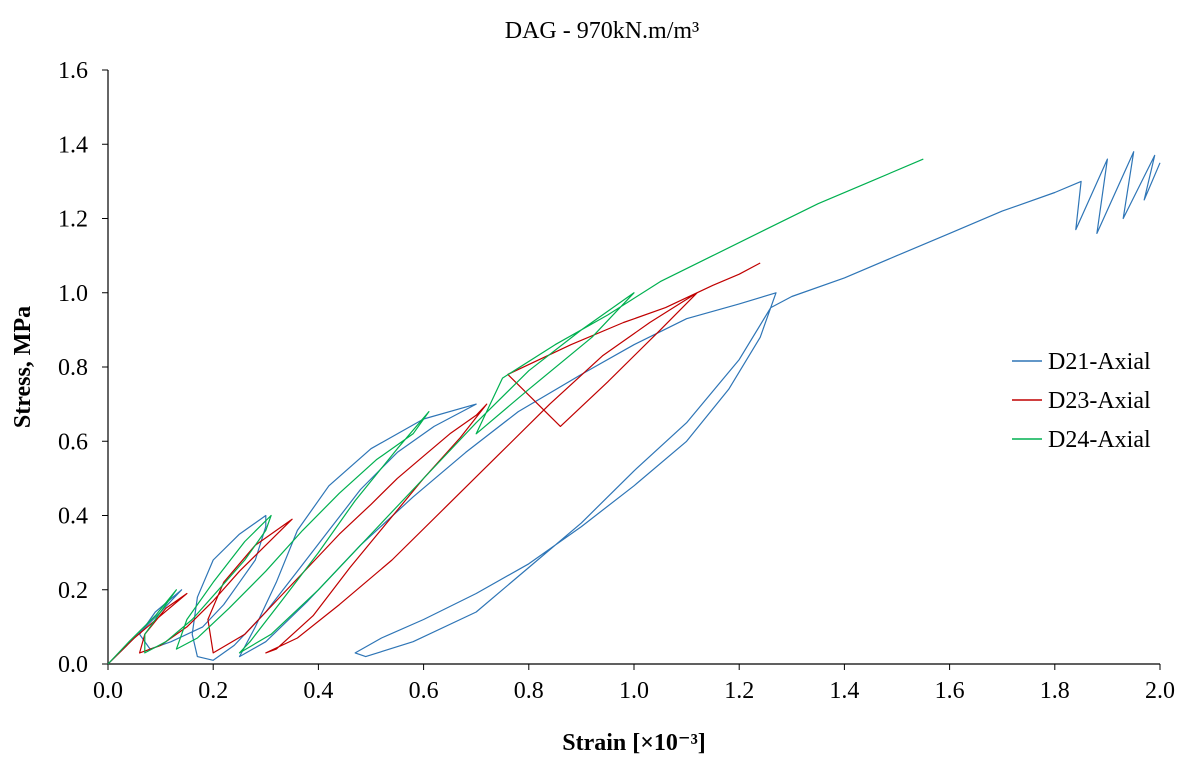 The width and height of the screenshot is (1189, 765). What do you see at coordinates (634, 691) in the screenshot?
I see `x-tick-label: 1.0` at bounding box center [634, 691].